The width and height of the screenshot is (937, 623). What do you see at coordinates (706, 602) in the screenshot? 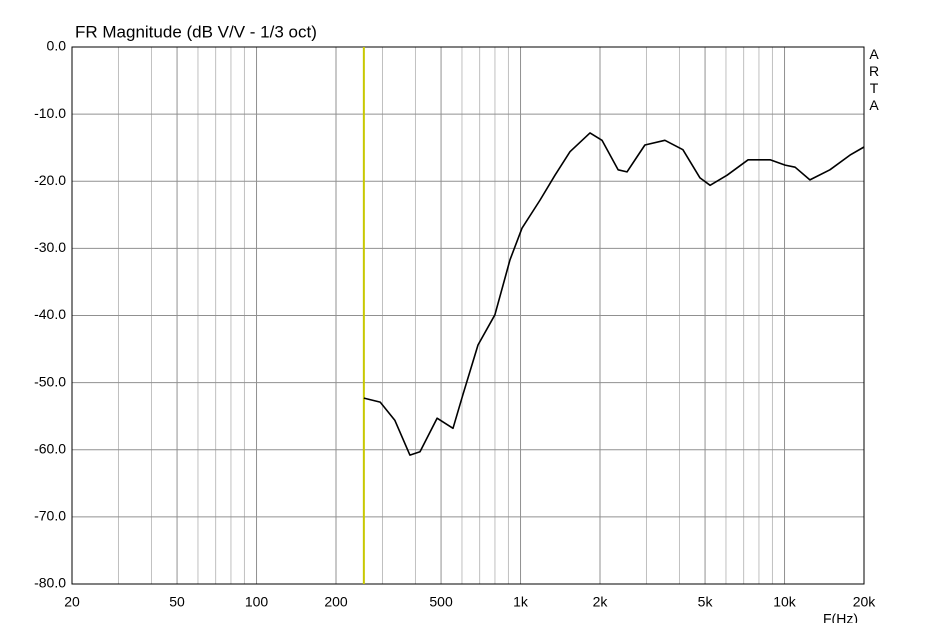
I see `x-tick-label: 5k` at bounding box center [706, 602].